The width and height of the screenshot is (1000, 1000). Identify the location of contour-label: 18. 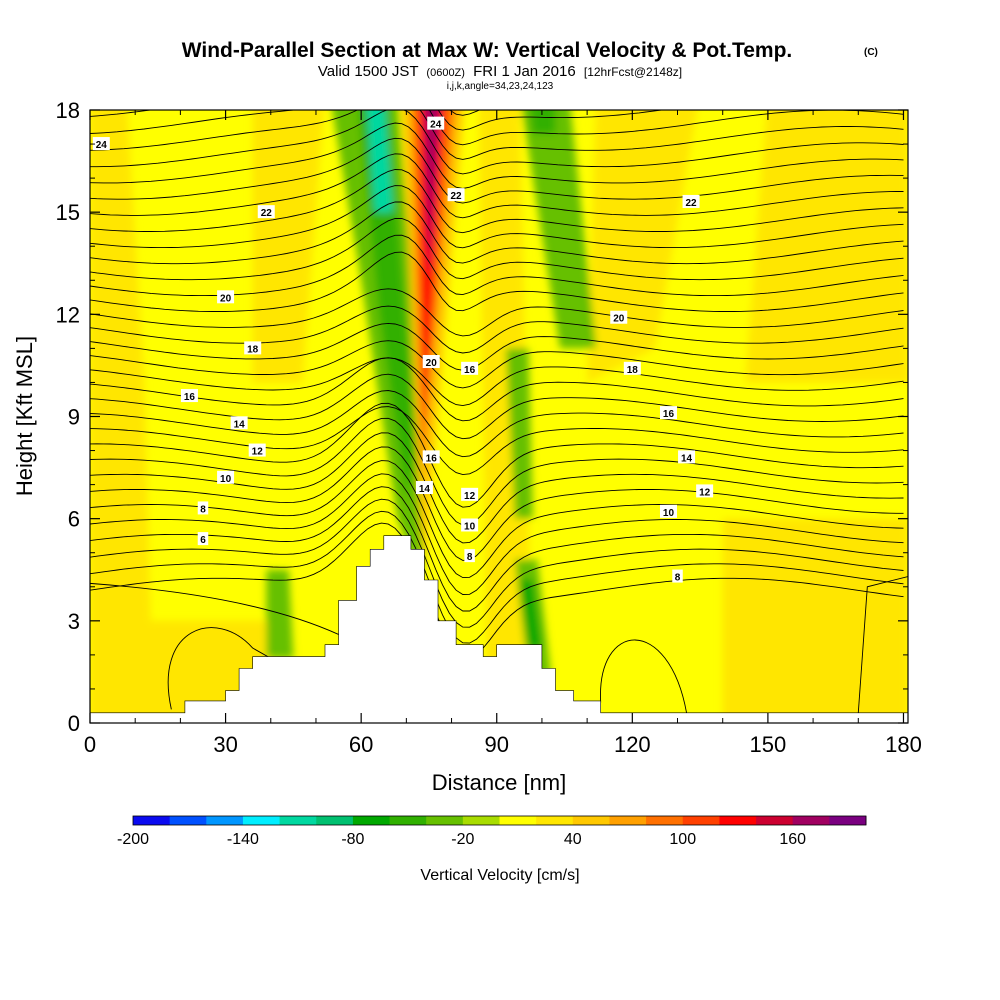
(253, 349).